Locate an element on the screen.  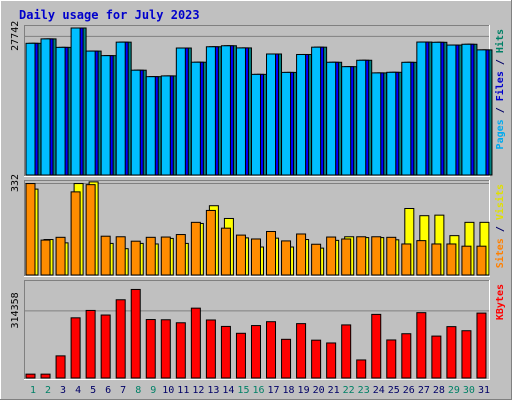
x-tick-label-21: 21 is located at coordinates (334, 390).